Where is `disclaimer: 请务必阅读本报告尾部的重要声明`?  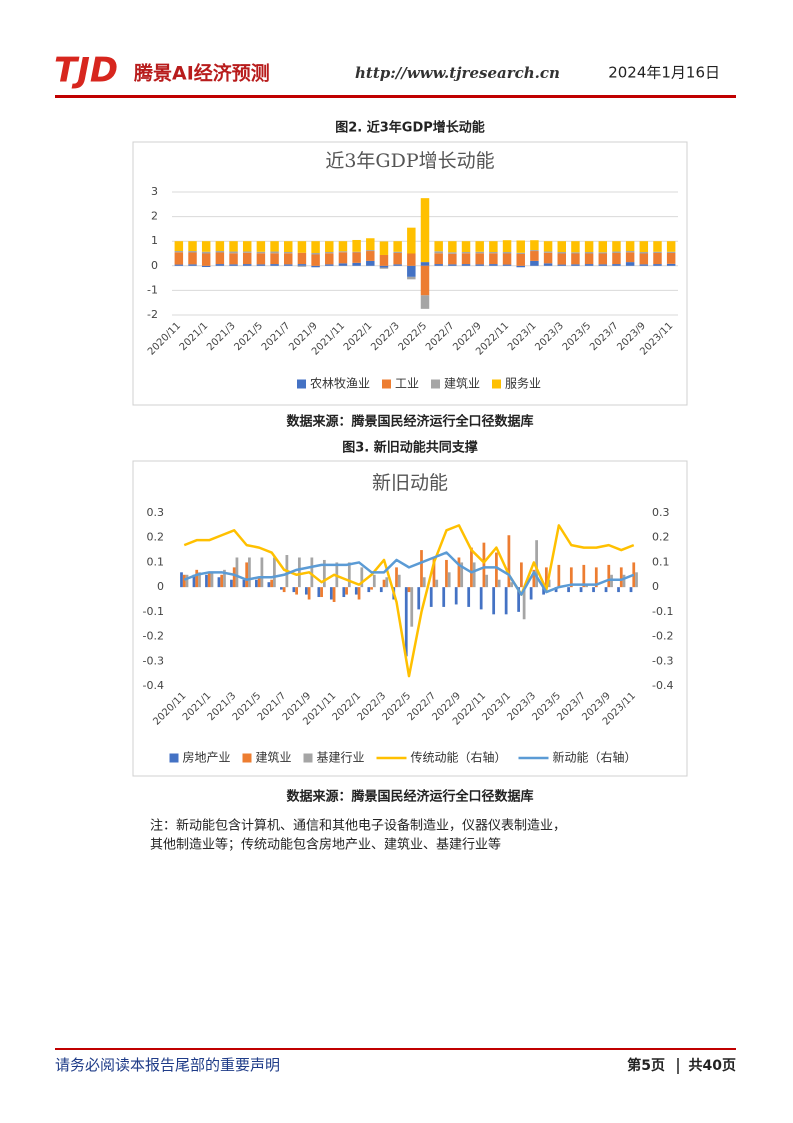
disclaimer: 请务必阅读本报告尾部的重要声明 is located at coordinates (167, 1065).